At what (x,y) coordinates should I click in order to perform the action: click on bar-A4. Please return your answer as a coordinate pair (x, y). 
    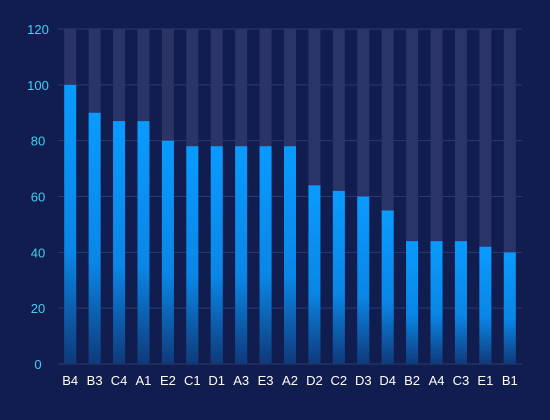
    Looking at the image, I should click on (436, 302).